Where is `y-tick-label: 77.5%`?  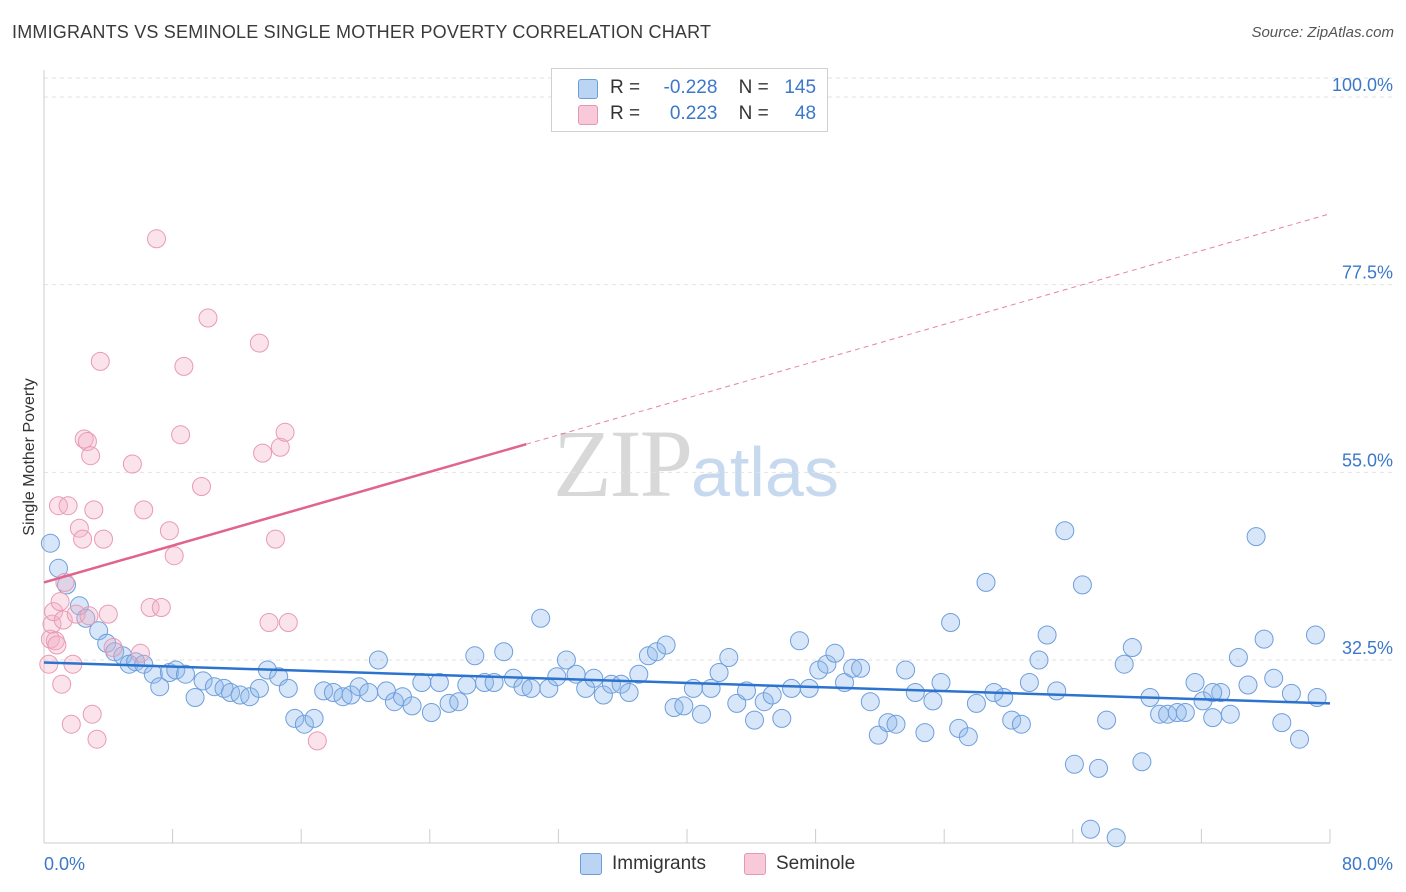 y-tick-label: 77.5% is located at coordinates (1367, 273).